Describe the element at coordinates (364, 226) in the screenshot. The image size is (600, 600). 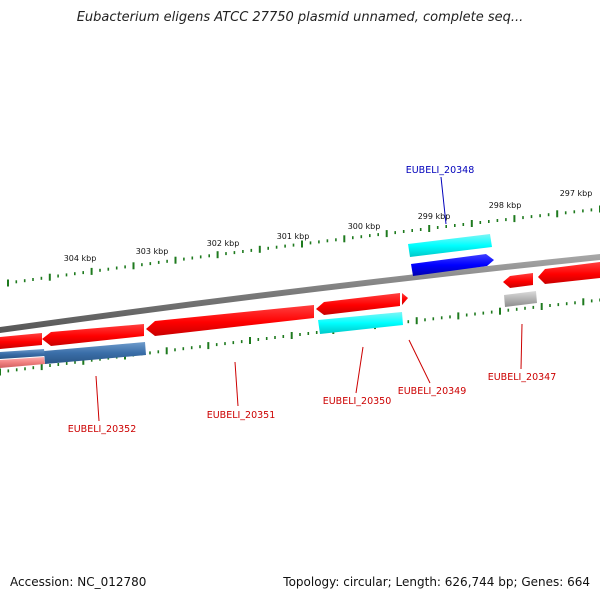
I see `scale-label: 300 kbp` at that location.